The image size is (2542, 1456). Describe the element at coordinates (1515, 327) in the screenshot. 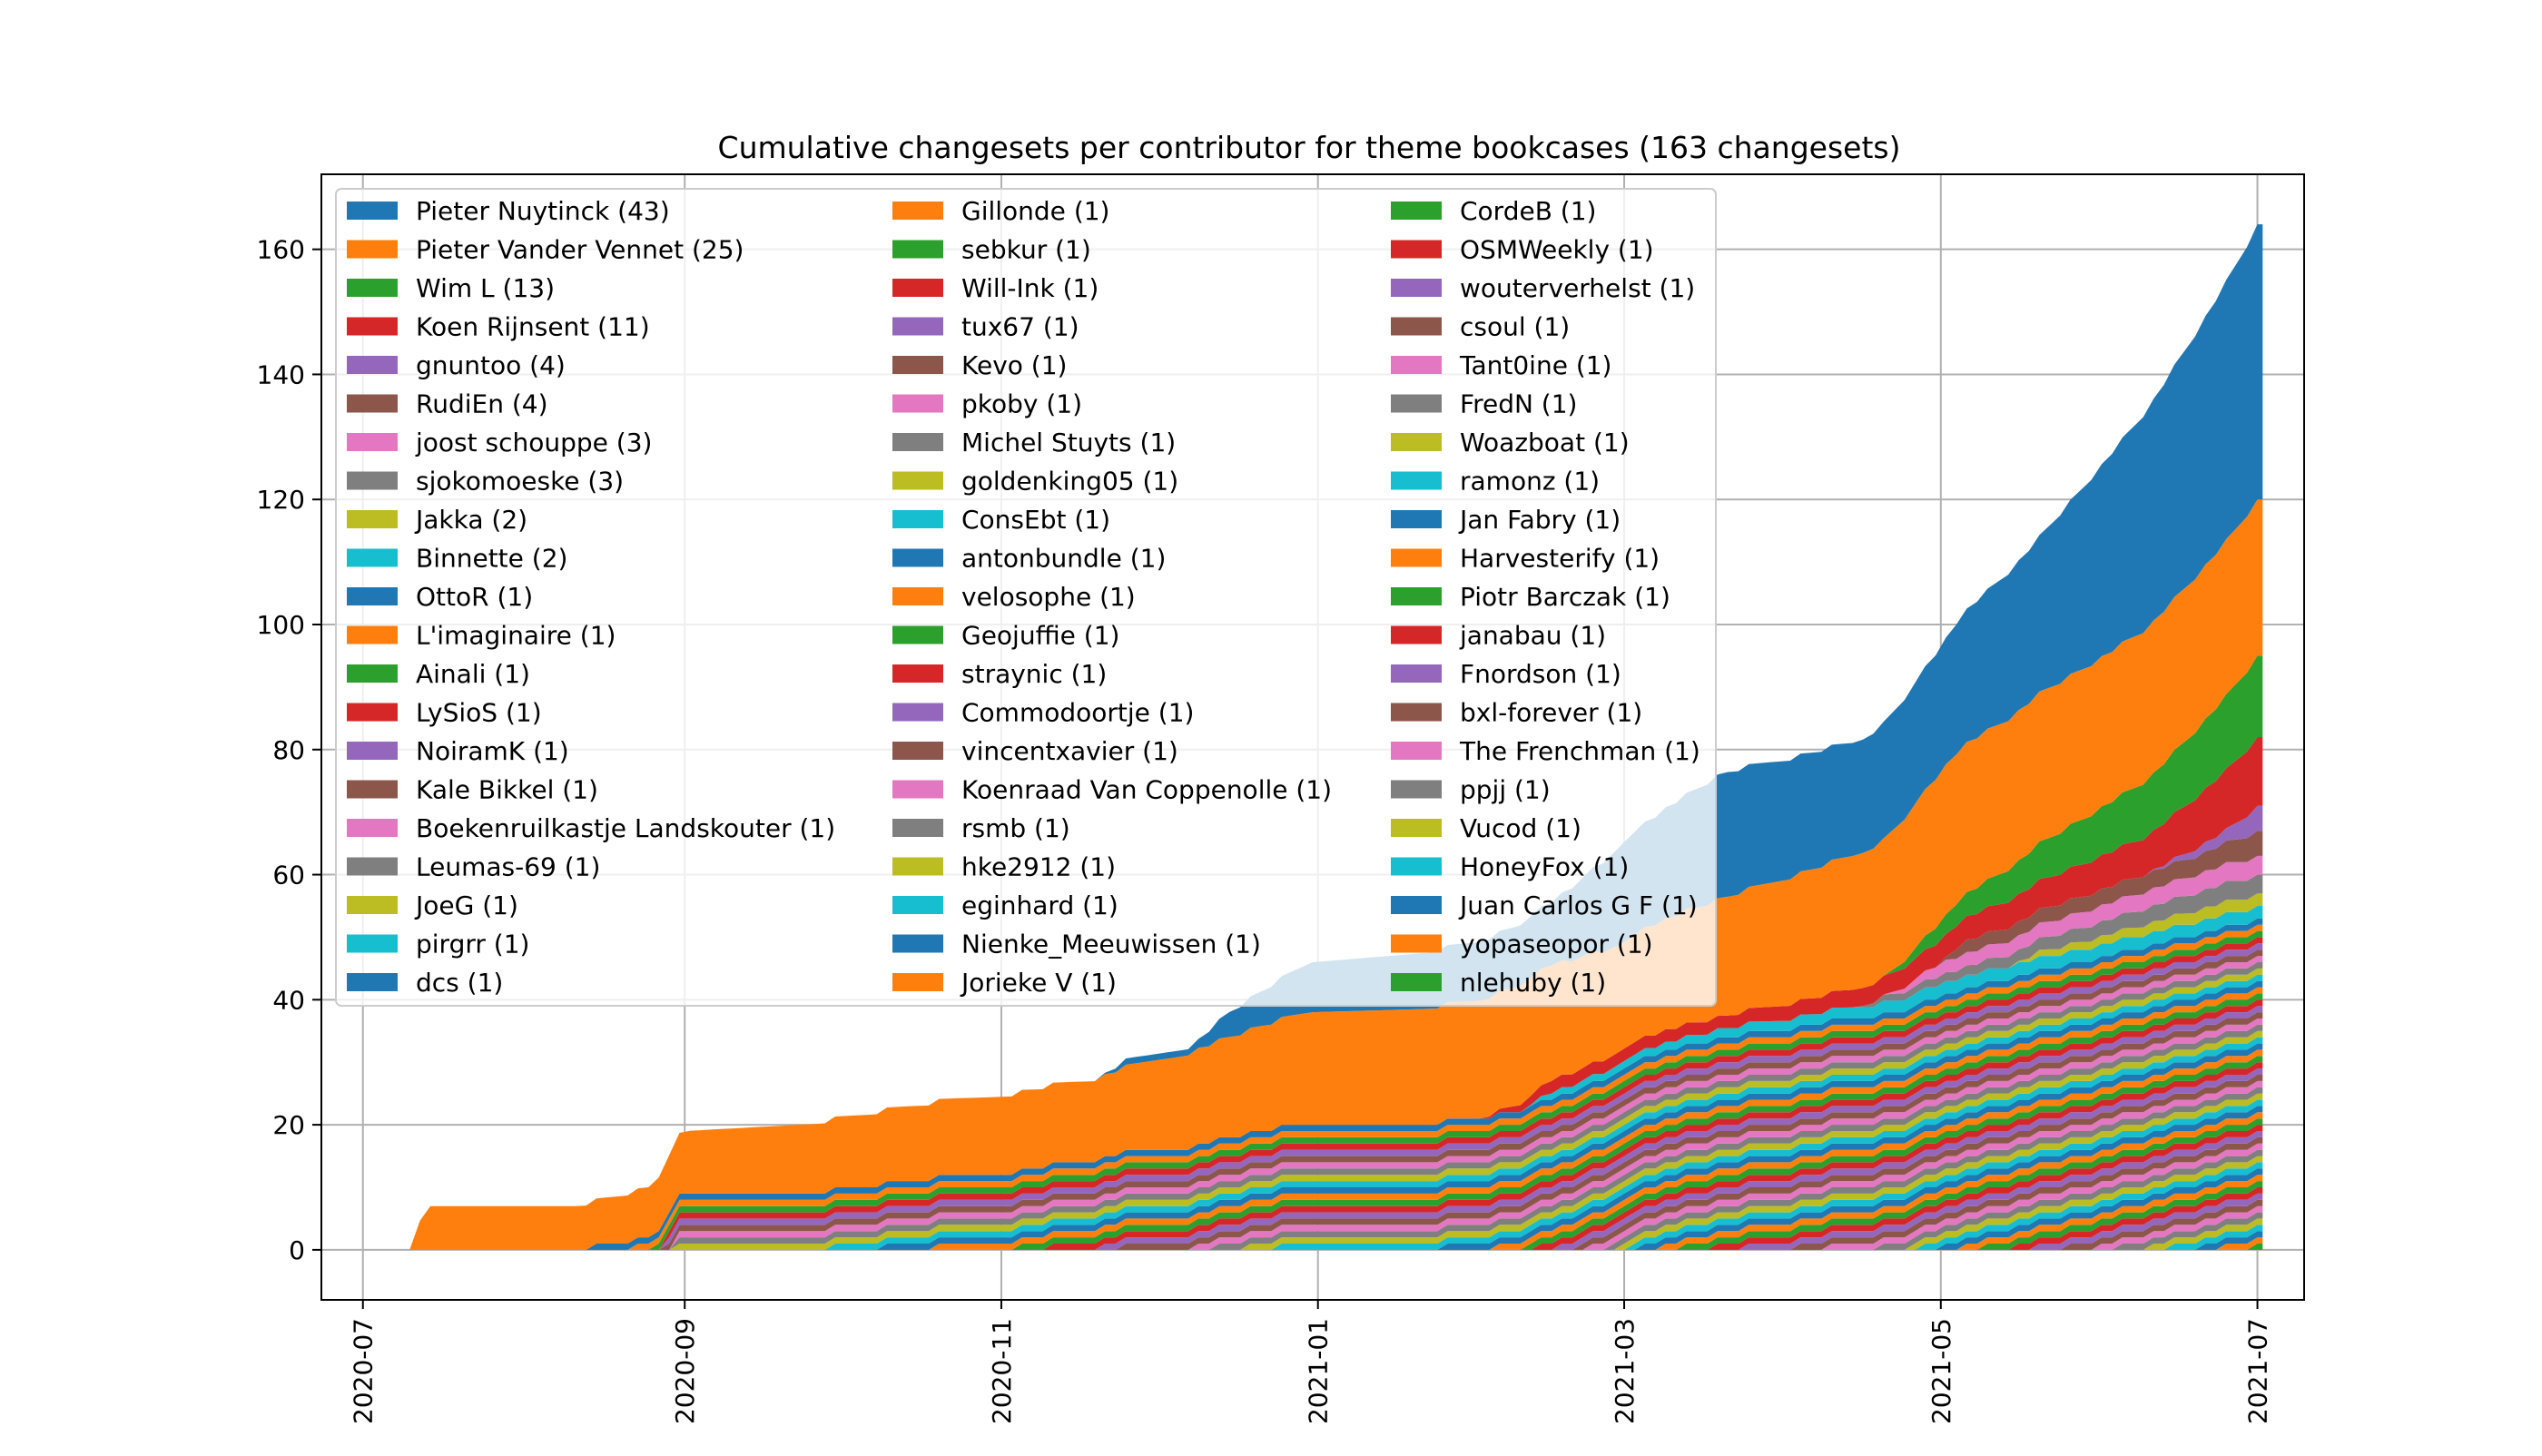

I see `legend-label: csoul (1)` at that location.